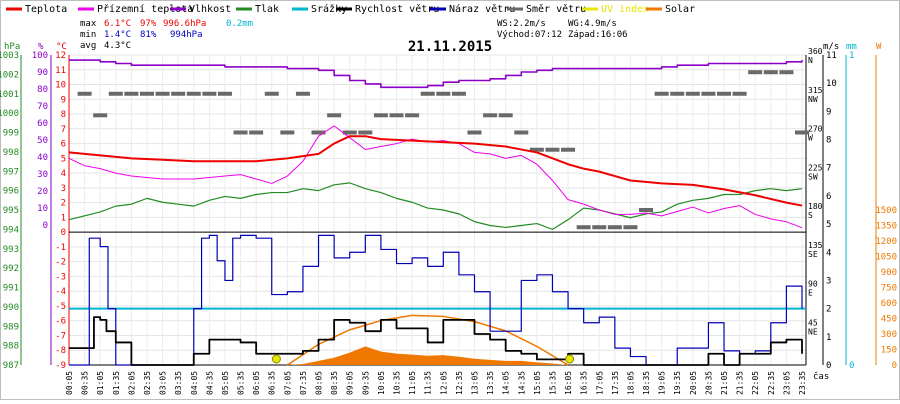 The width and height of the screenshot is (900, 404). I want to click on y-tick-watt: 300, so click(889, 335).